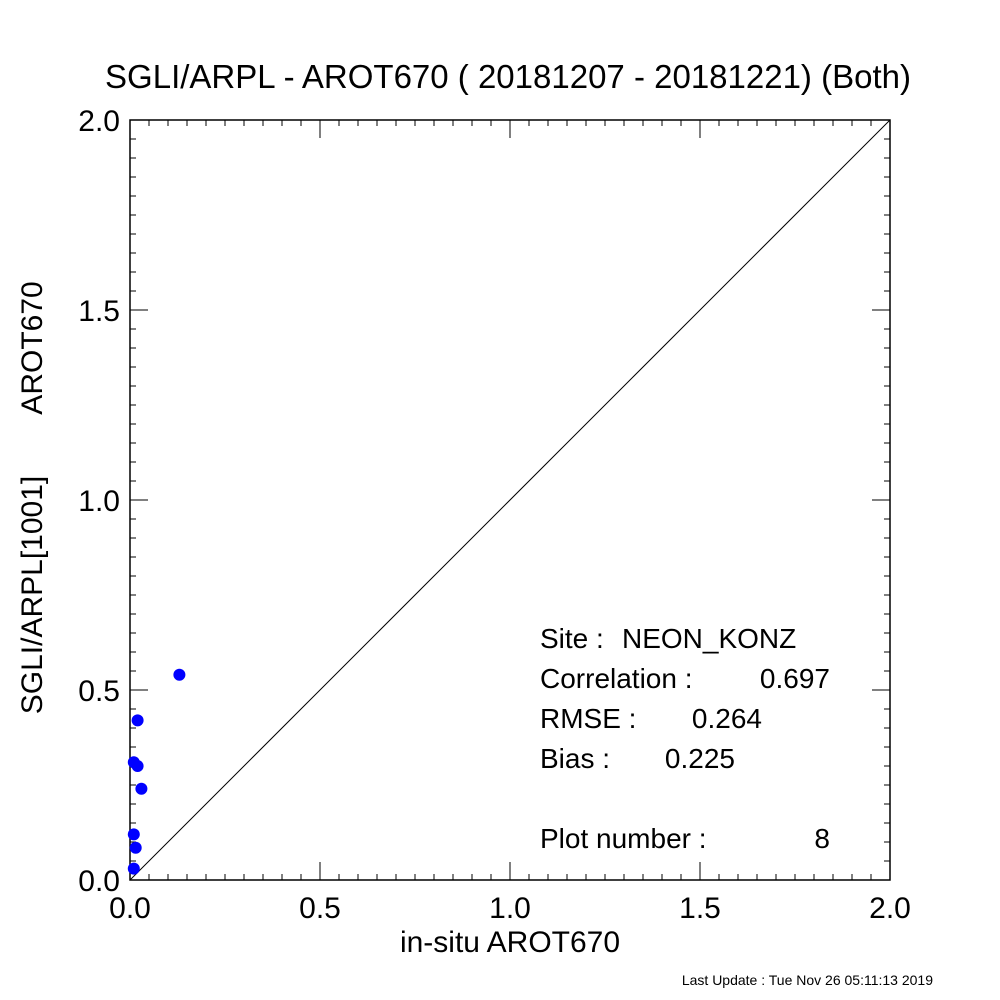 This screenshot has width=1000, height=1000. I want to click on y-axis-label-right: AROT670, so click(32, 347).